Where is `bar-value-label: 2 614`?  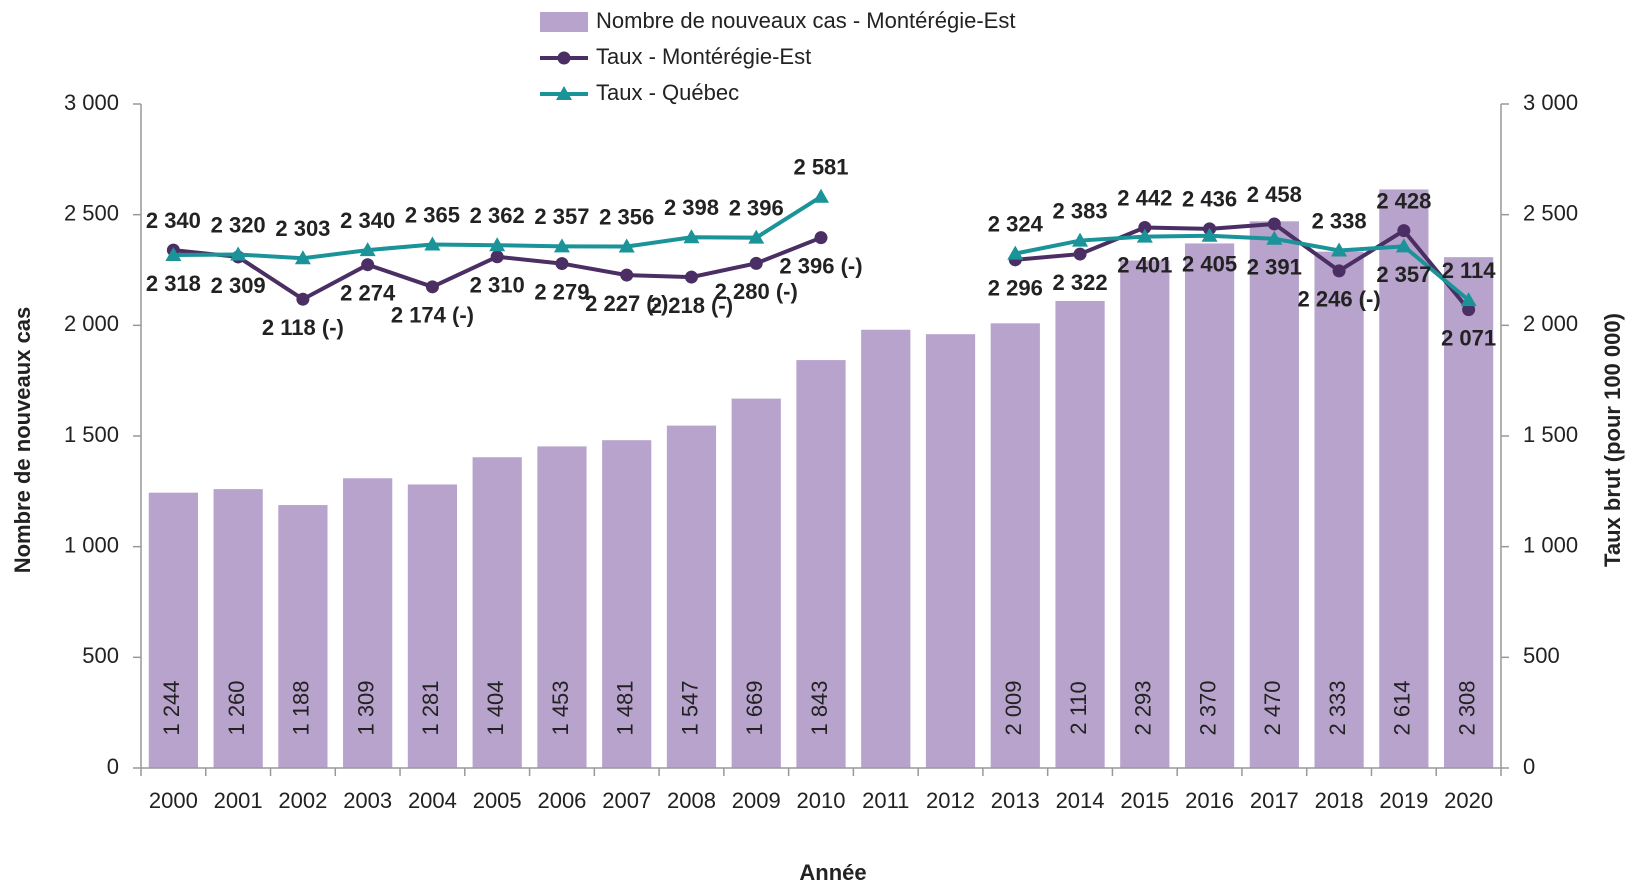 bar-value-label: 2 614 is located at coordinates (1402, 707).